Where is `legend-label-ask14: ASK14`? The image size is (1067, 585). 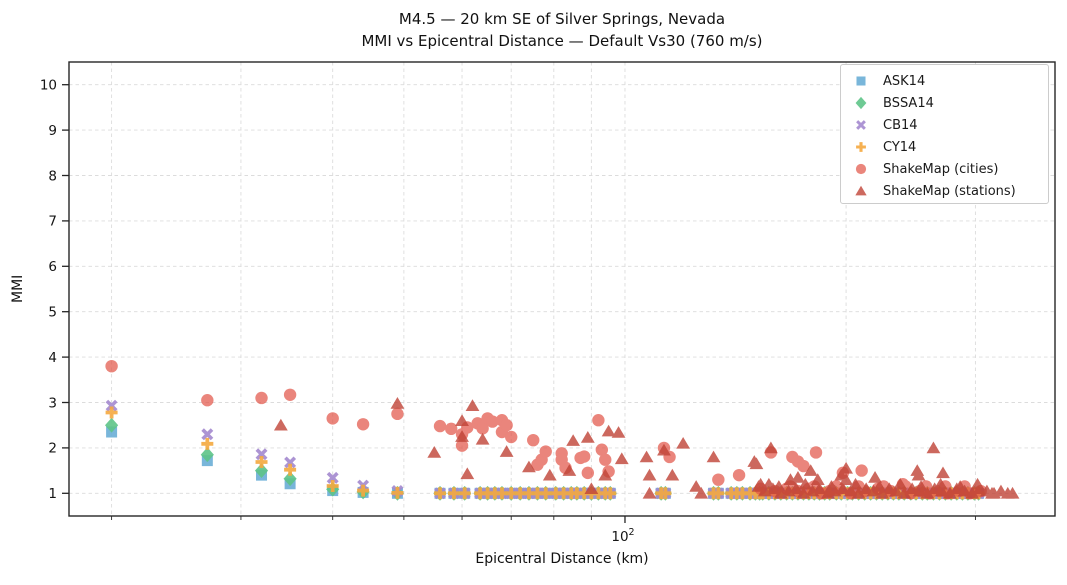 legend-label-ask14: ASK14 is located at coordinates (904, 81).